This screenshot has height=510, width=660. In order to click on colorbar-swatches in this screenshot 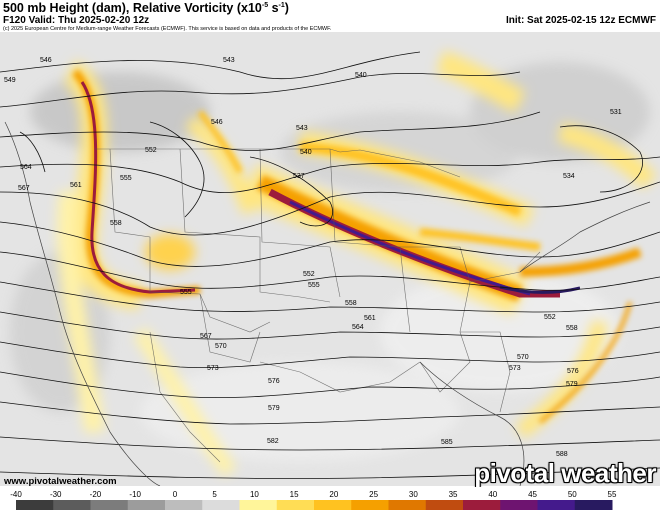, I will do `click(314, 505)`.